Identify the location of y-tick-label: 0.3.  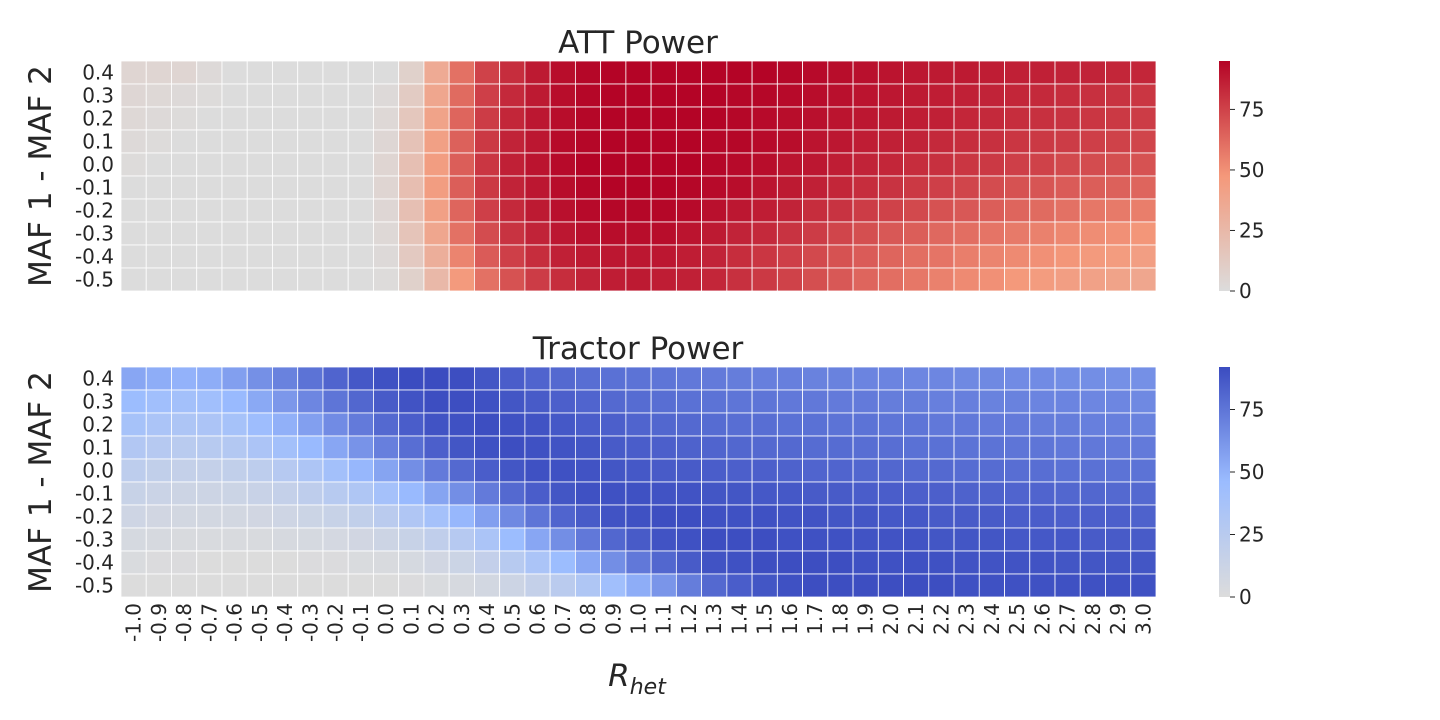
(98, 96).